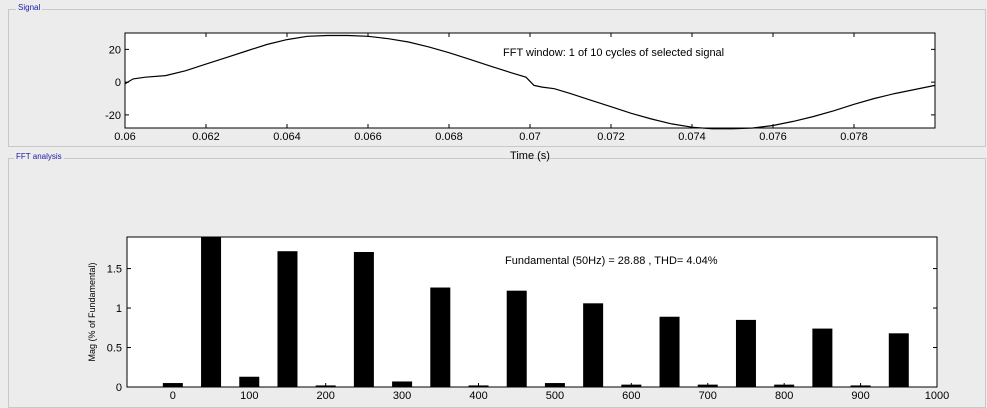 The height and width of the screenshot is (408, 987). What do you see at coordinates (854, 137) in the screenshot?
I see `signal-x-tick-label: 0.078` at bounding box center [854, 137].